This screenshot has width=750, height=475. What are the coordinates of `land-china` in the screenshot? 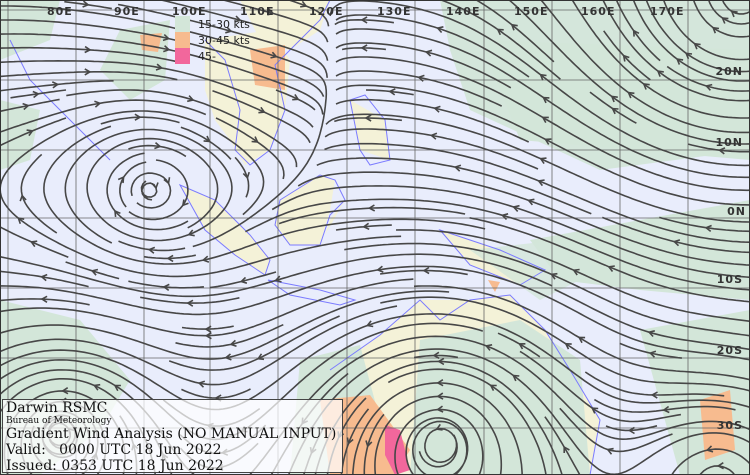 It's located at (285, 25).